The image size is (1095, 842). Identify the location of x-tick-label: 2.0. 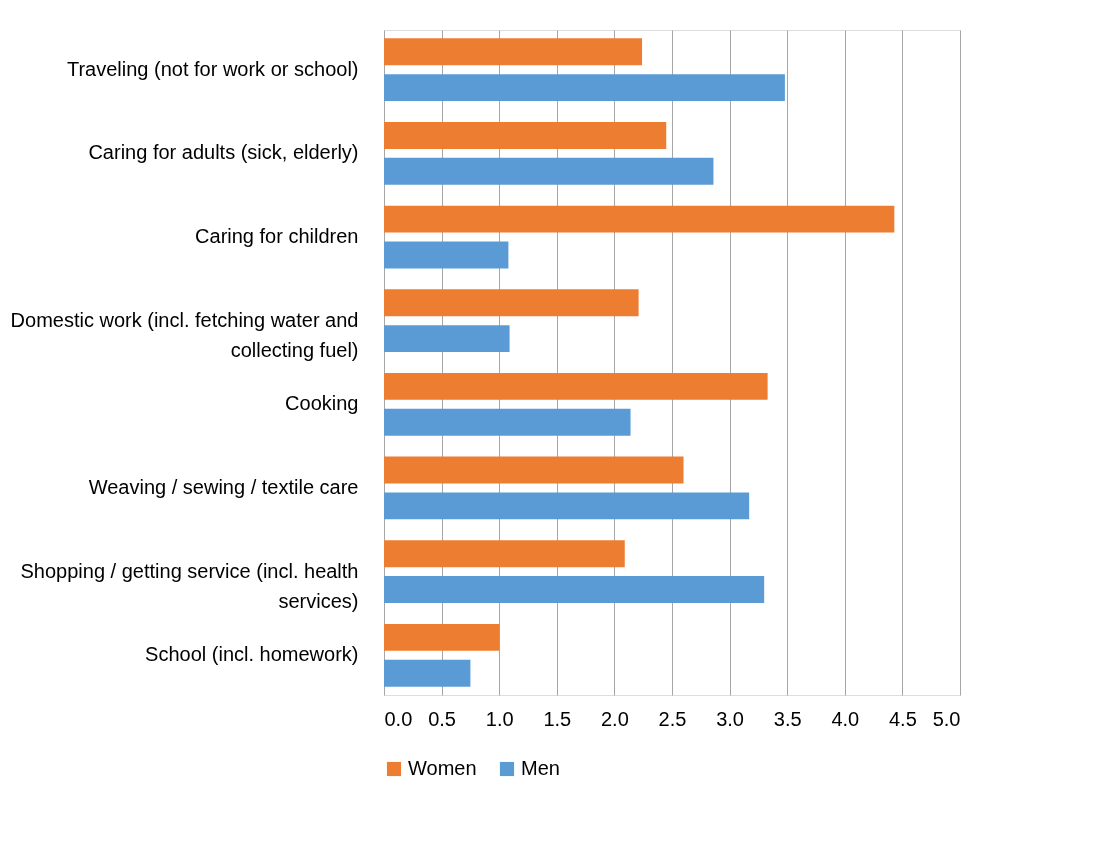
(614, 718).